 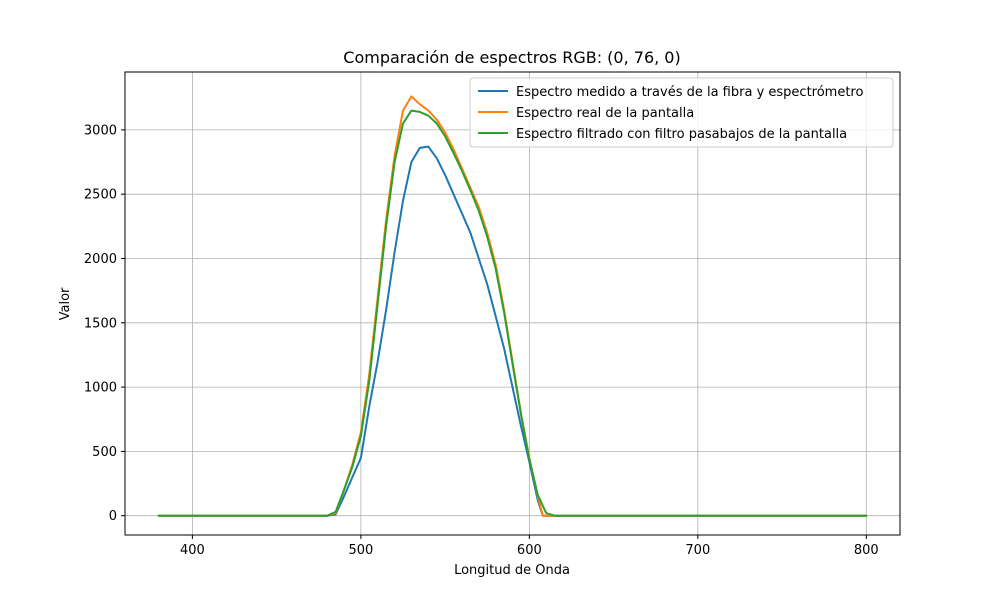 I want to click on y-tick-label: 0, so click(x=113, y=516).